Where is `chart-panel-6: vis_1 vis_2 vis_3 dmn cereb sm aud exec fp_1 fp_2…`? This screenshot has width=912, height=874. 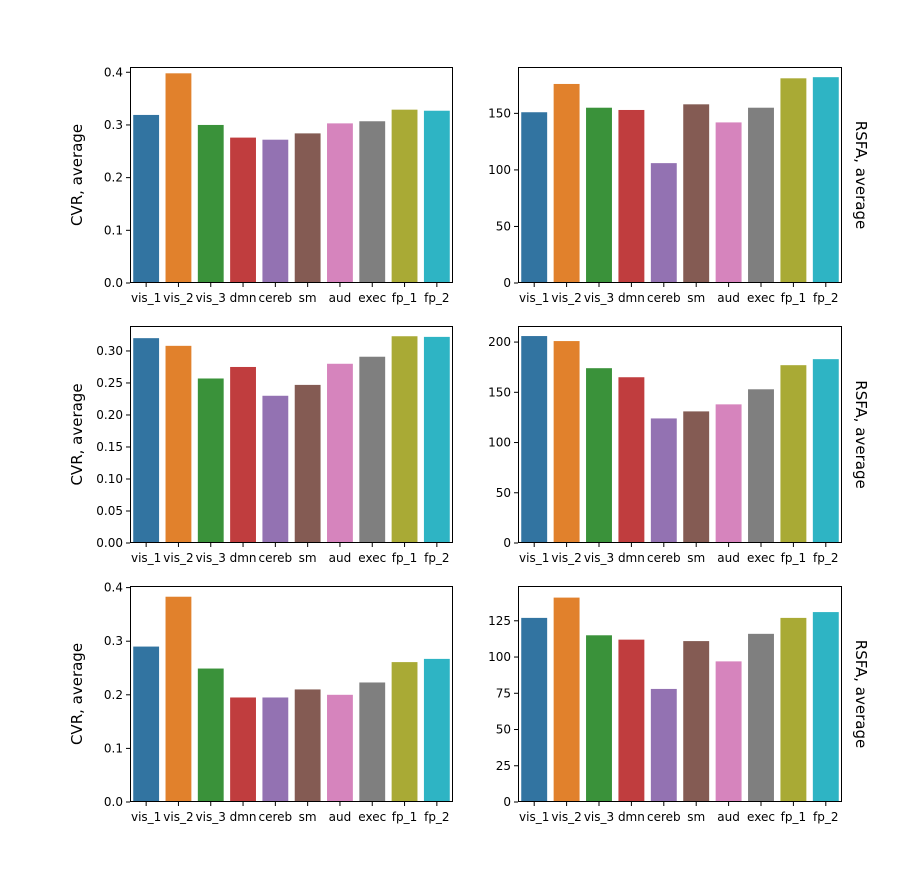
chart-panel-6: vis_1 vis_2 vis_3 dmn cereb sm aud exec fp_1 fp_2… is located at coordinates (679, 705).